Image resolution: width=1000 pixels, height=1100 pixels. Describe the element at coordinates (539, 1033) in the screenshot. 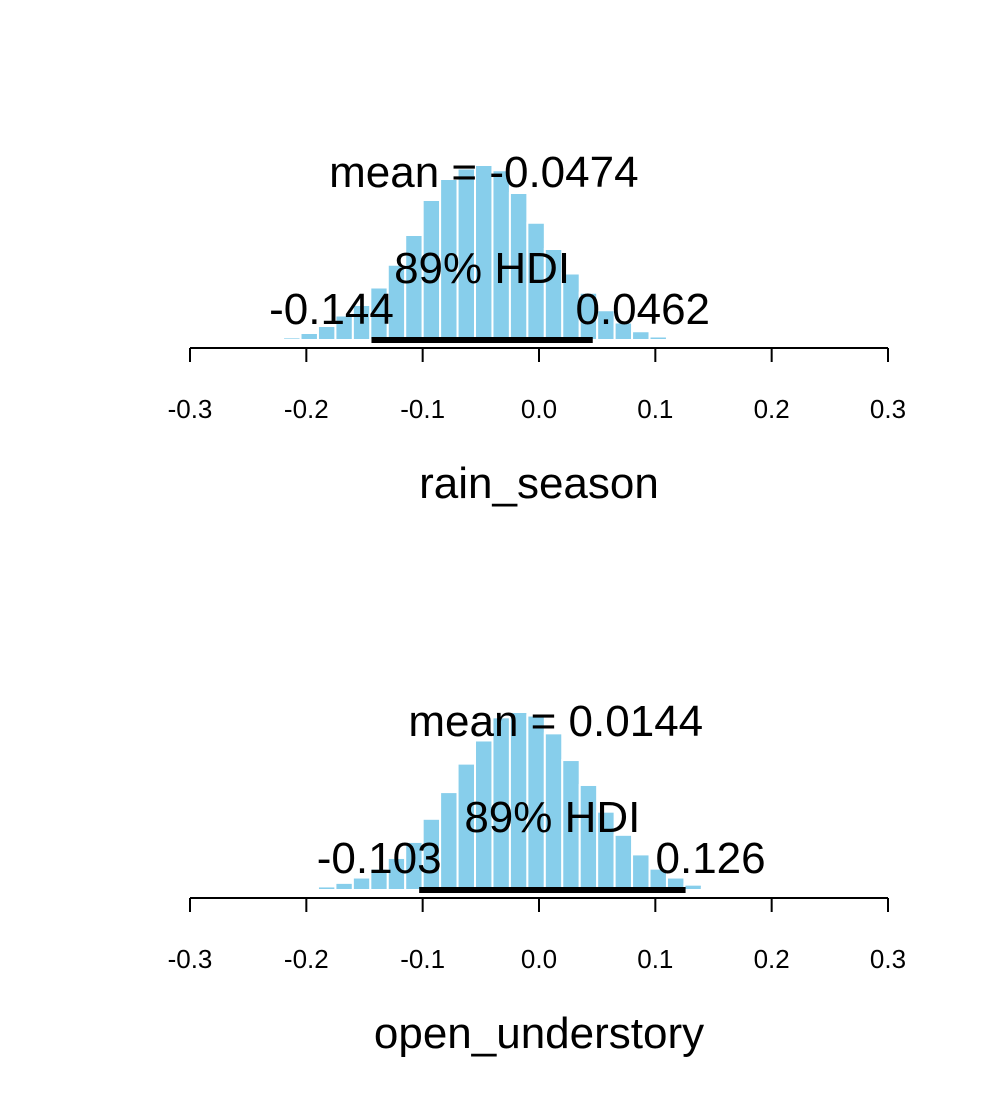

I see `x-axis-label: open_understory` at that location.